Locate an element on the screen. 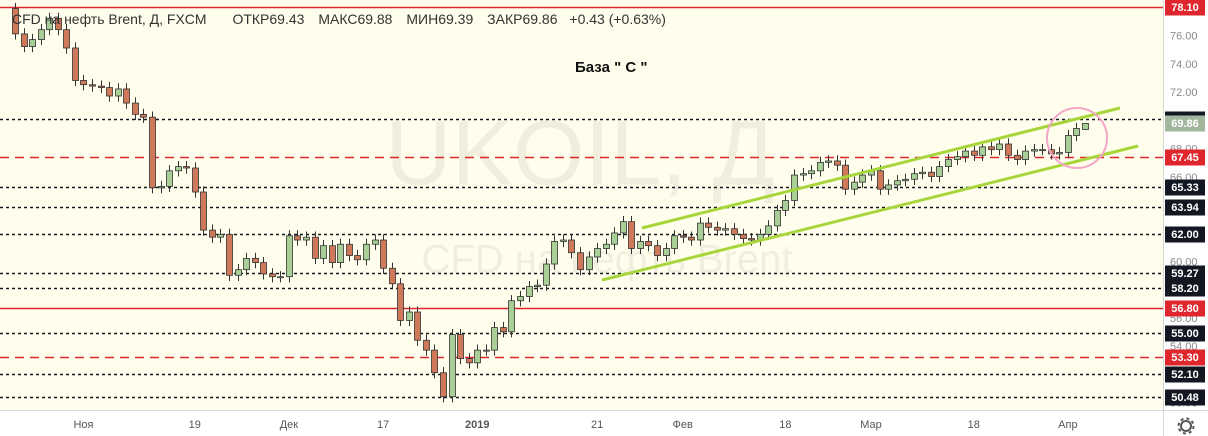 The width and height of the screenshot is (1208, 436). high-label: МАКС is located at coordinates (337, 19).